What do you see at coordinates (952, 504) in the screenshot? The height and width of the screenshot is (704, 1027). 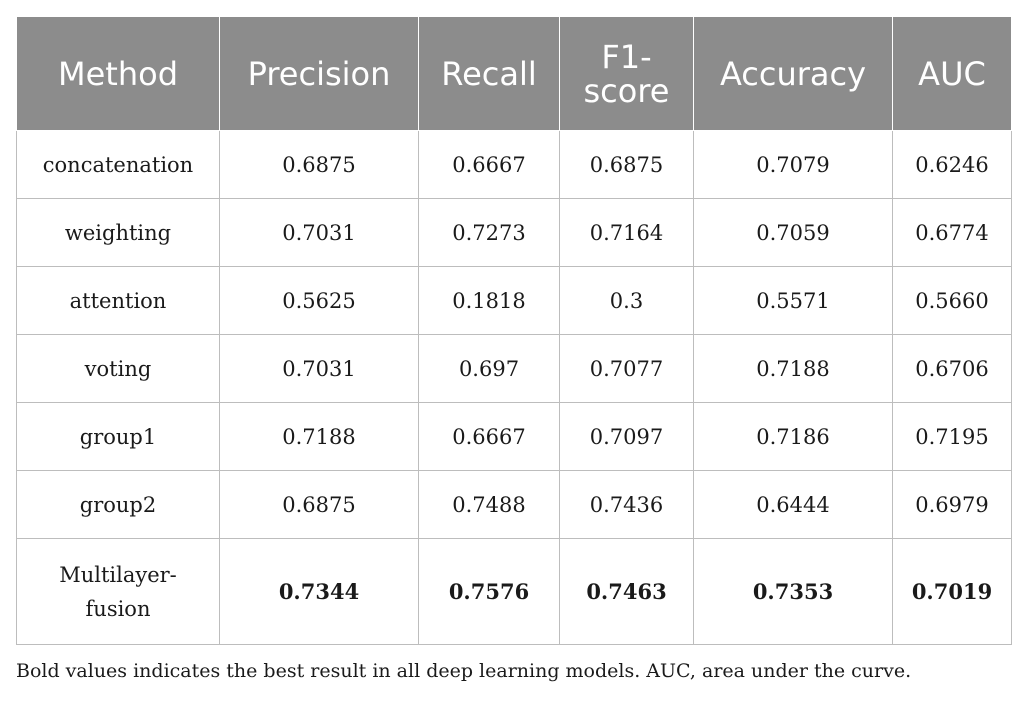 I see `value-cell: 0.6979` at bounding box center [952, 504].